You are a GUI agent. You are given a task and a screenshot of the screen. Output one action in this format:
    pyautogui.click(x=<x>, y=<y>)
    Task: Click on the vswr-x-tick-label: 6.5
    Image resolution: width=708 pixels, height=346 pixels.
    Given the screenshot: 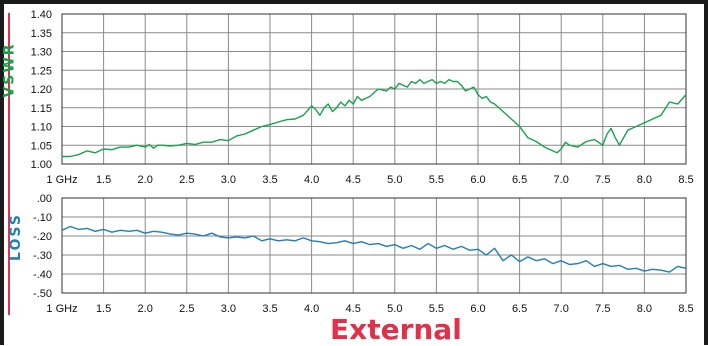 What is the action you would take?
    pyautogui.click(x=519, y=180)
    